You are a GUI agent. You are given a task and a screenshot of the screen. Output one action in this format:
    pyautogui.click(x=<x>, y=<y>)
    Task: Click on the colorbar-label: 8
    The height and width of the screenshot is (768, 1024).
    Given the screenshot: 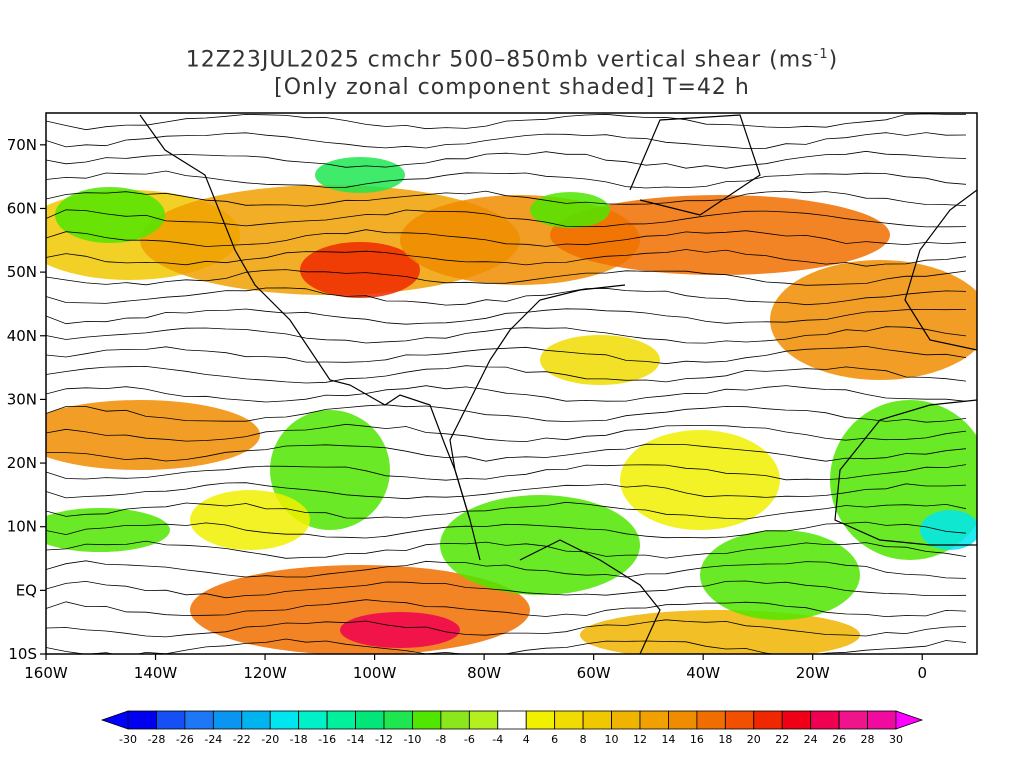 What is the action you would take?
    pyautogui.click(x=583, y=739)
    